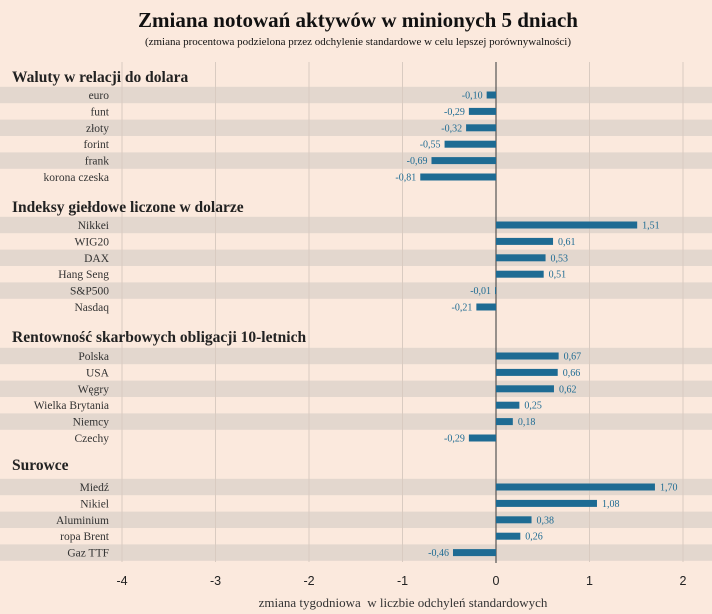 The image size is (712, 614). What do you see at coordinates (93, 357) in the screenshot?
I see `category-label: Polska` at bounding box center [93, 357].